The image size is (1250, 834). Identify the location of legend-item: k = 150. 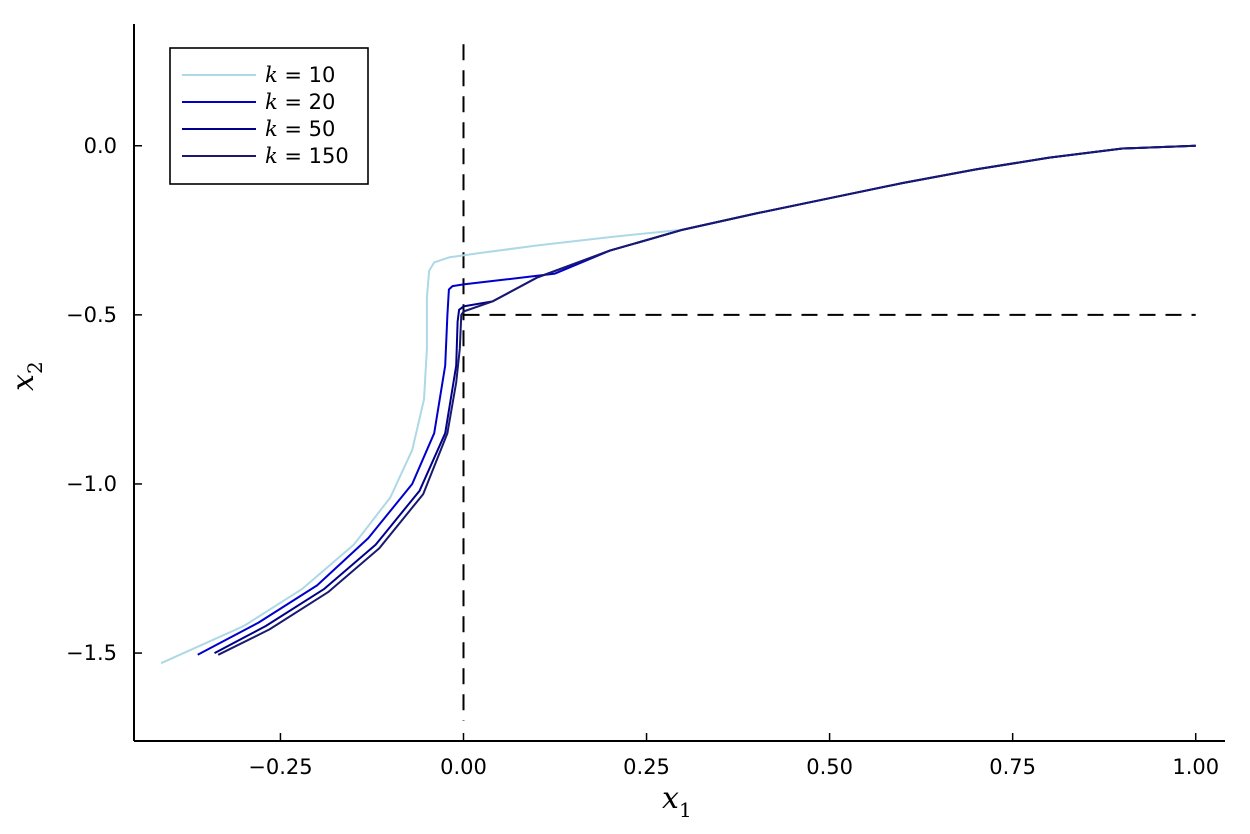
(265, 156).